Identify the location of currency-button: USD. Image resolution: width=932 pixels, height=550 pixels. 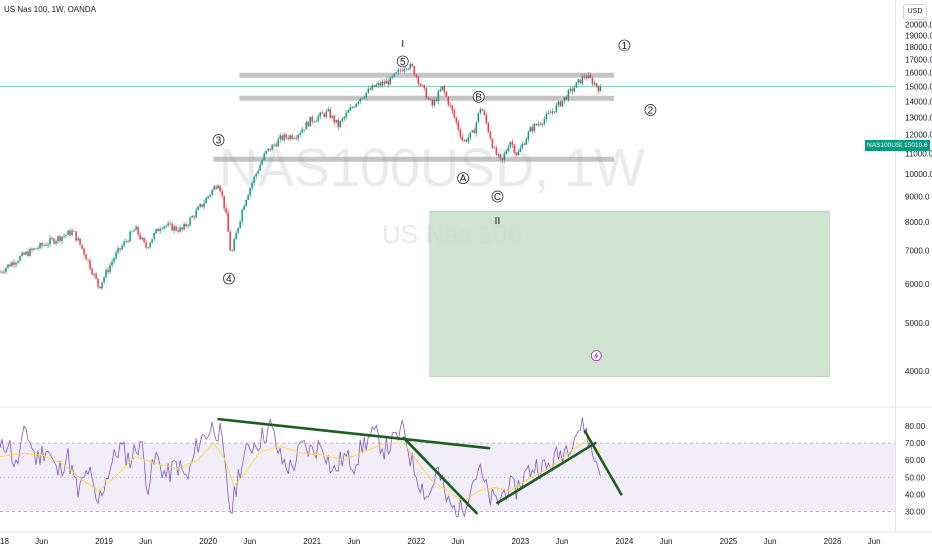
(915, 12).